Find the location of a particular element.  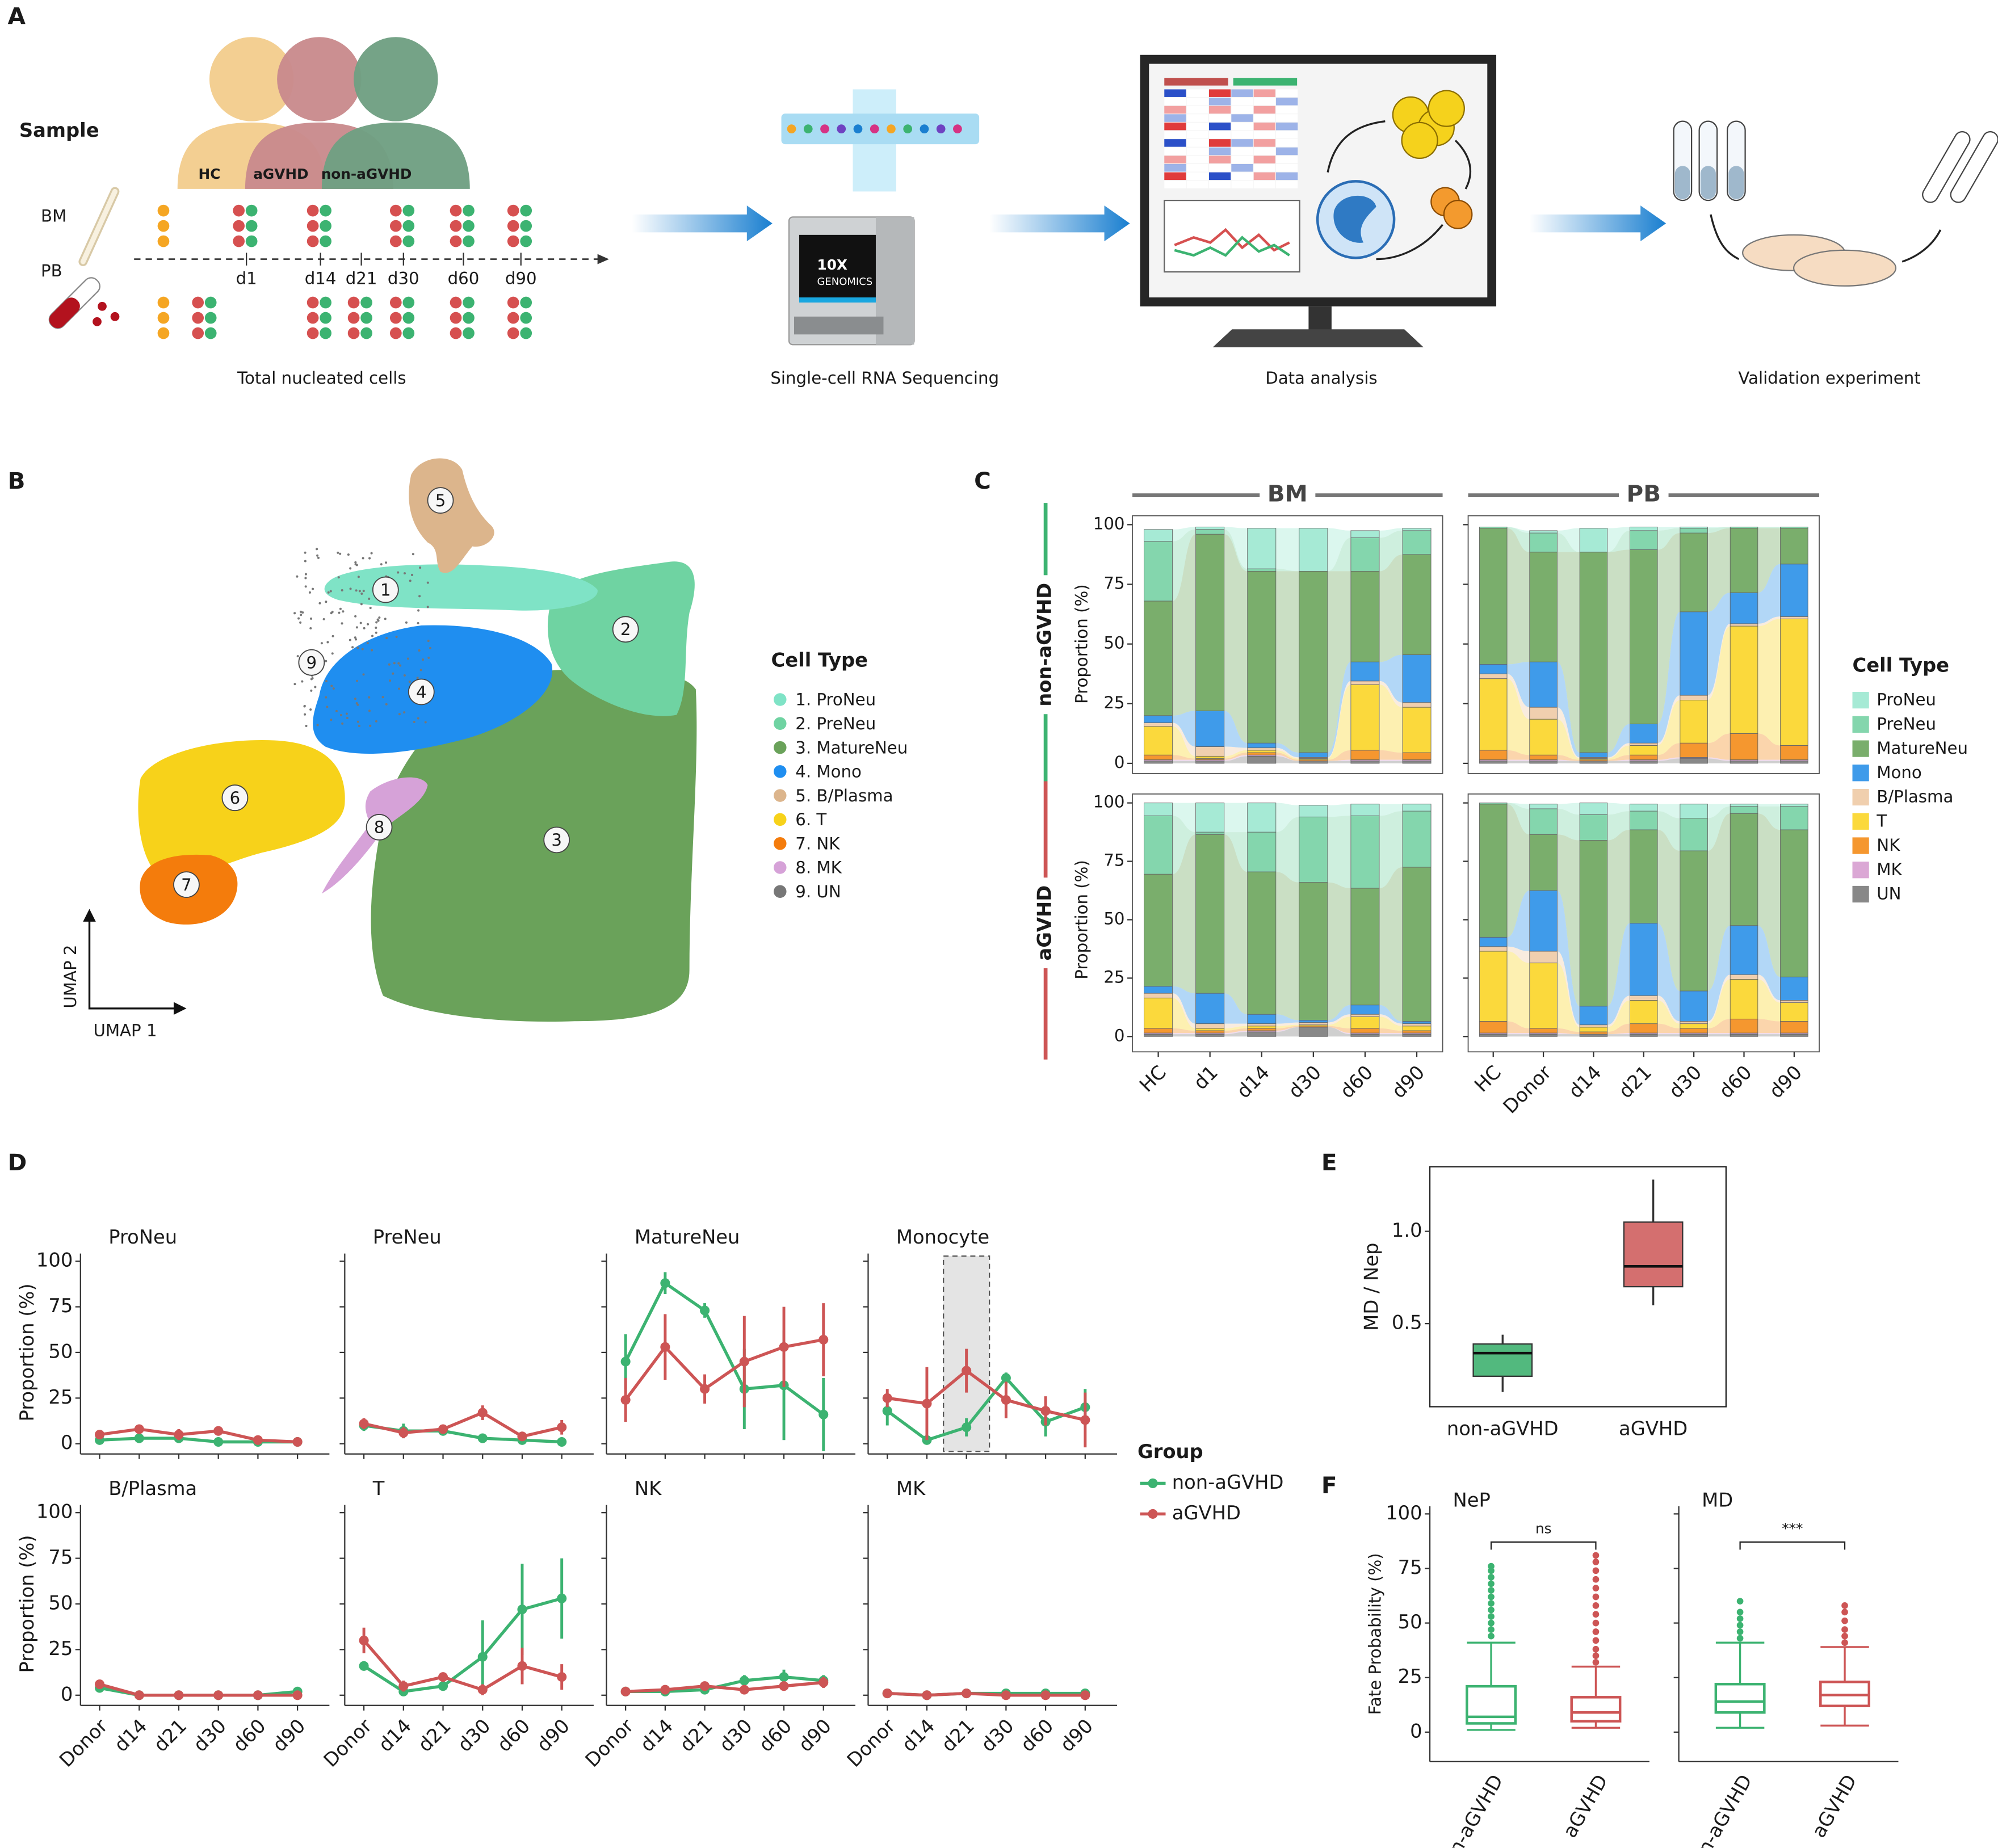

legend-label: B/Plasma is located at coordinates (1915, 797).